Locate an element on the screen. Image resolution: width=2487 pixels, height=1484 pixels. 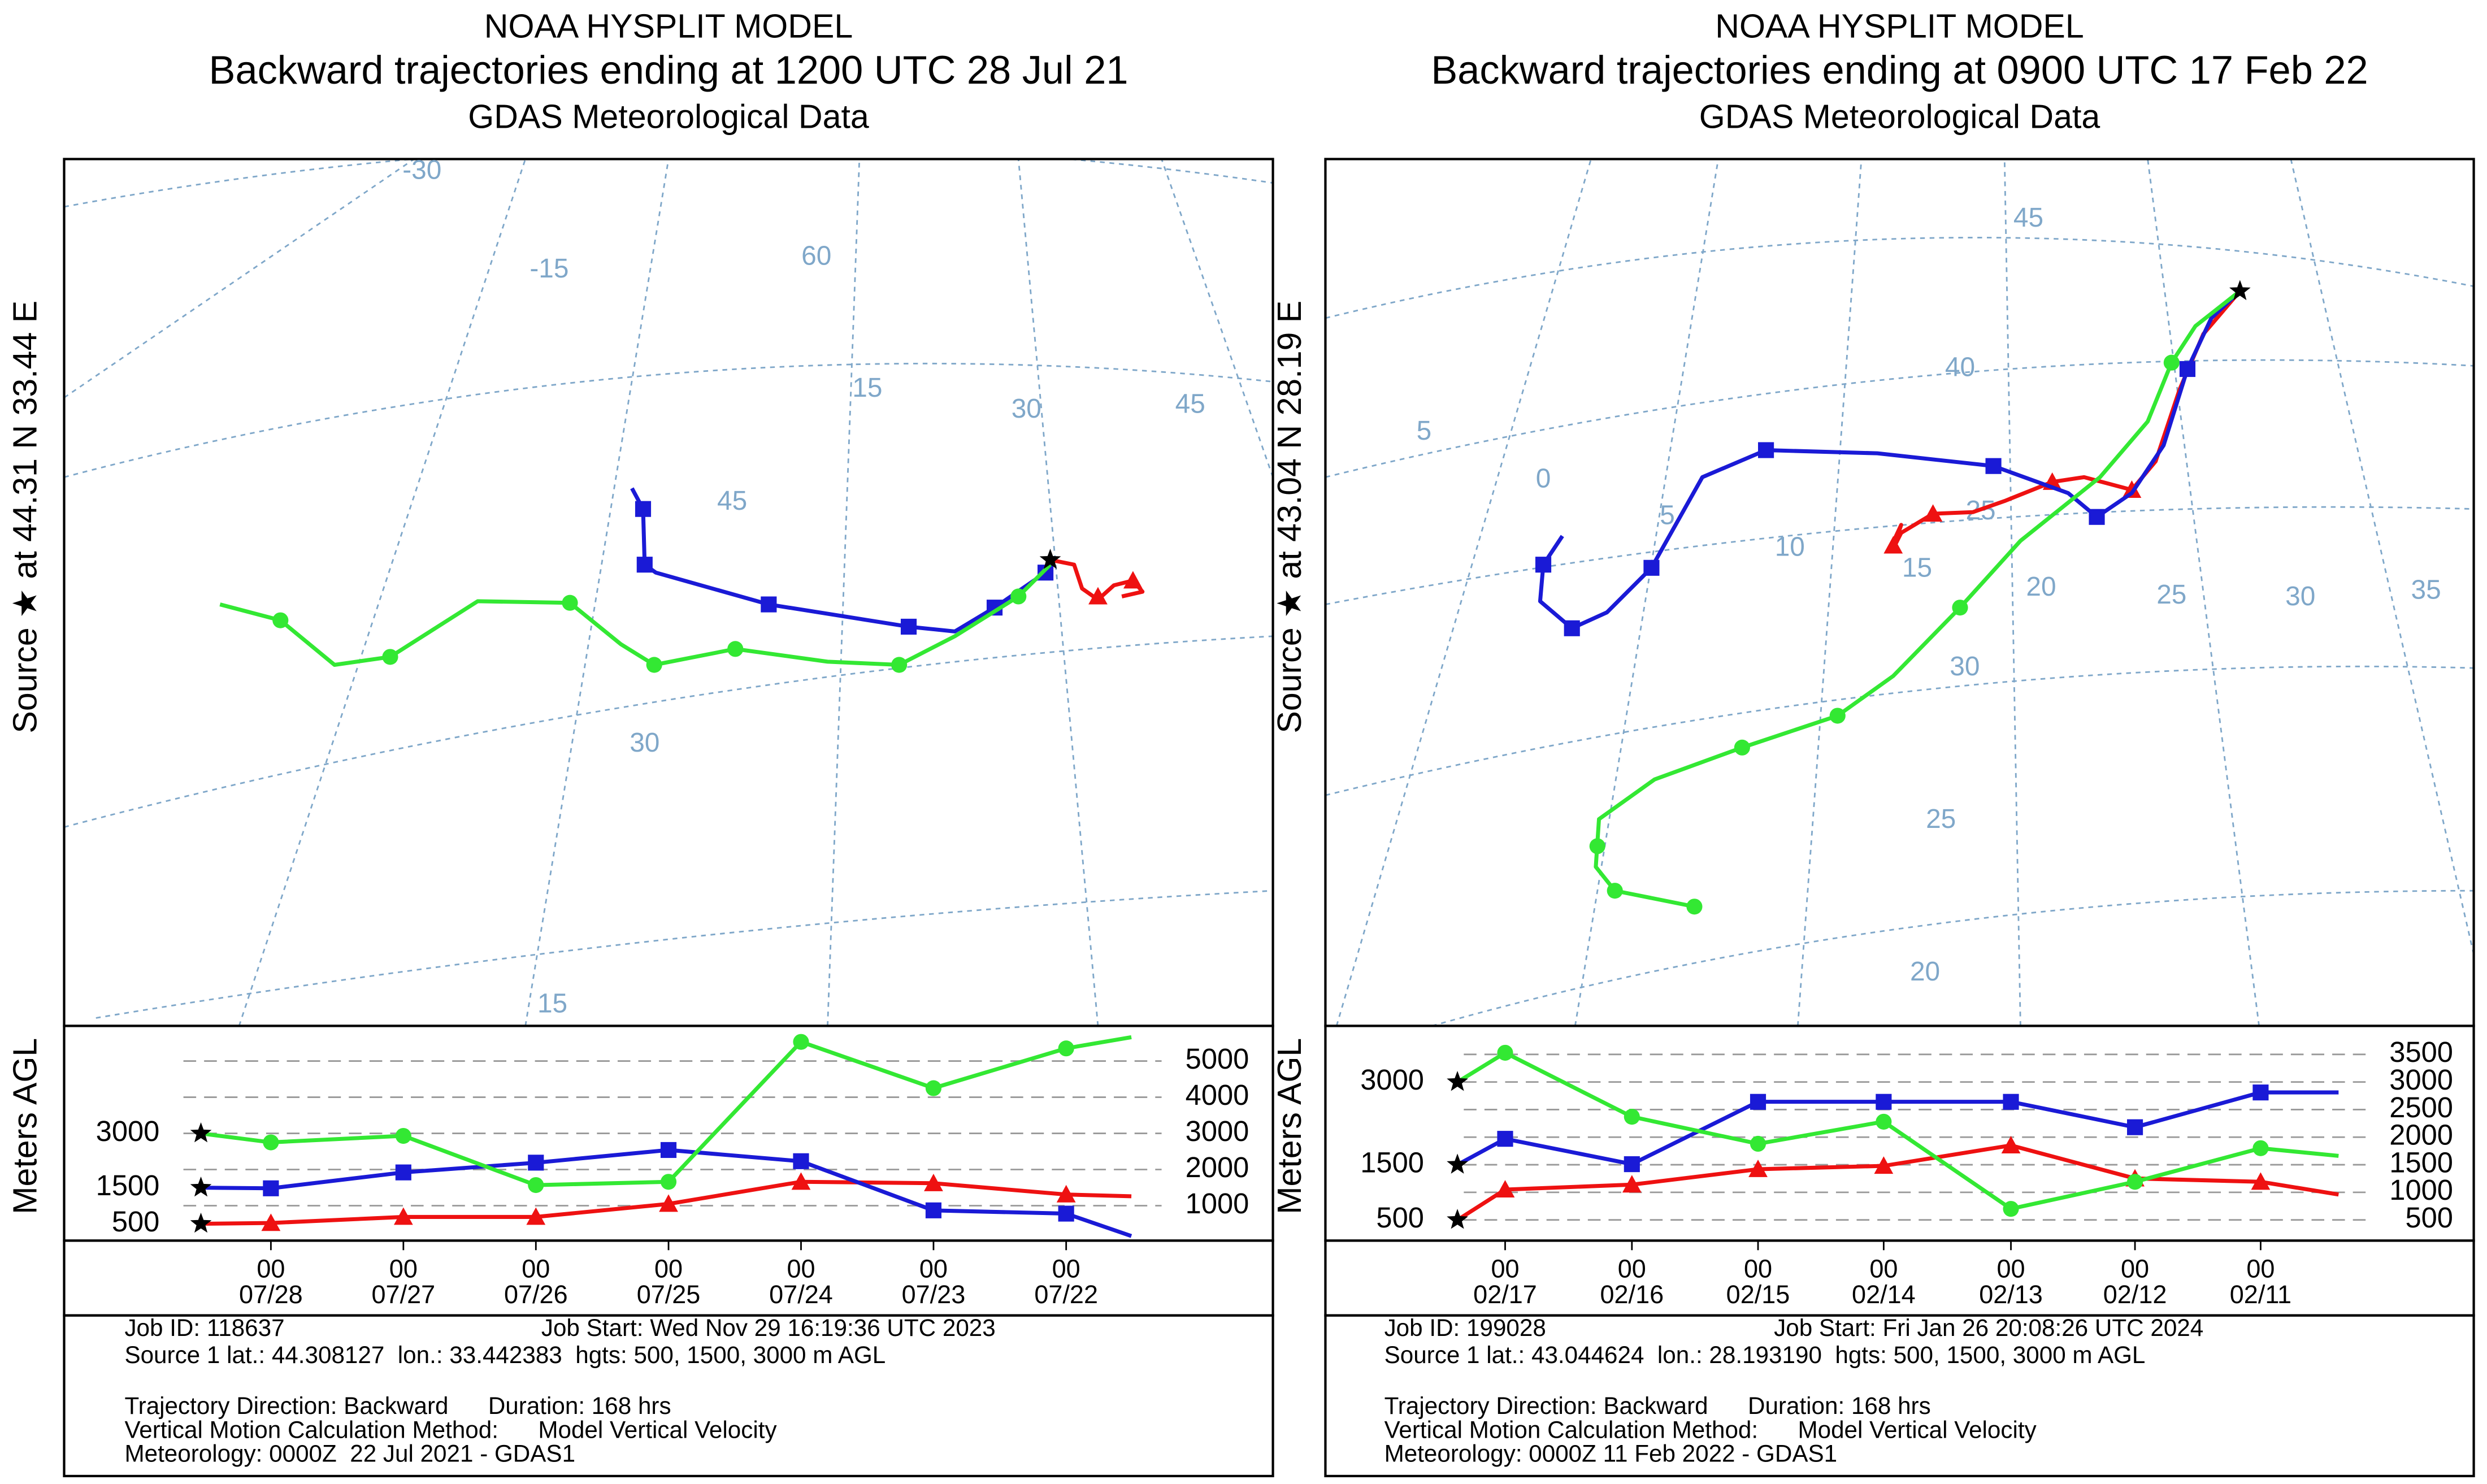
footer-frame is located at coordinates (1899, 1396).